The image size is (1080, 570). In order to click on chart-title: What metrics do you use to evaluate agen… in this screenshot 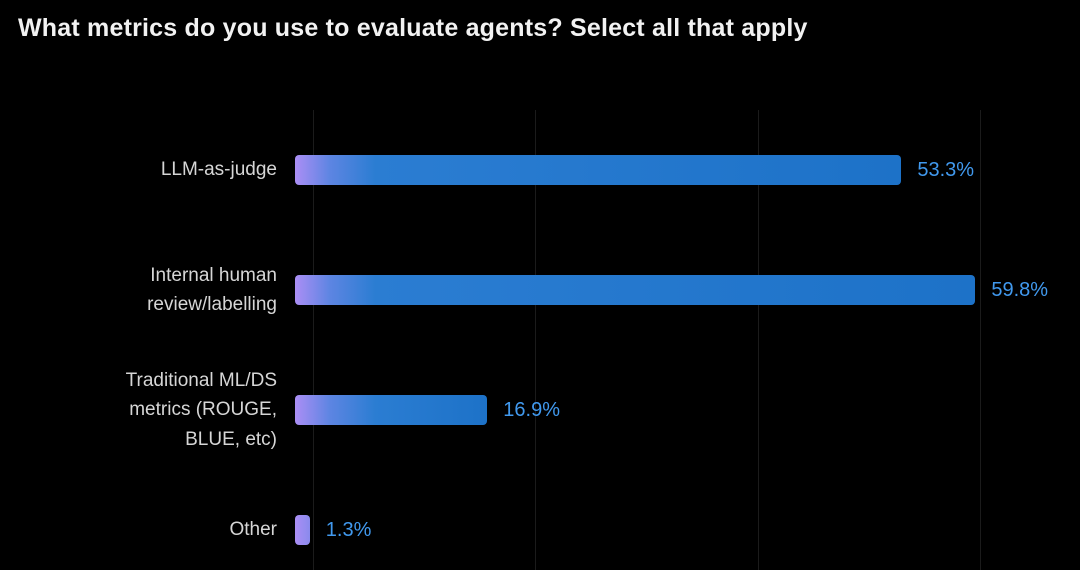, I will do `click(413, 28)`.